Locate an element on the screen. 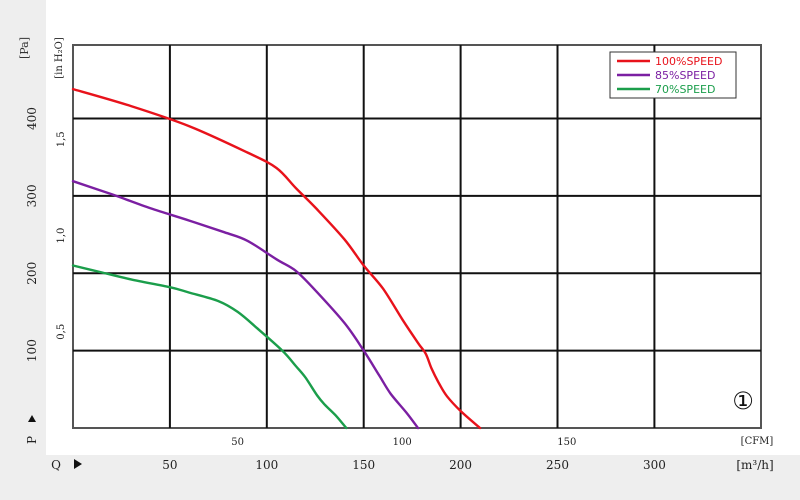  y-tick-inh2o-1: 1,0 is located at coordinates (61, 236).